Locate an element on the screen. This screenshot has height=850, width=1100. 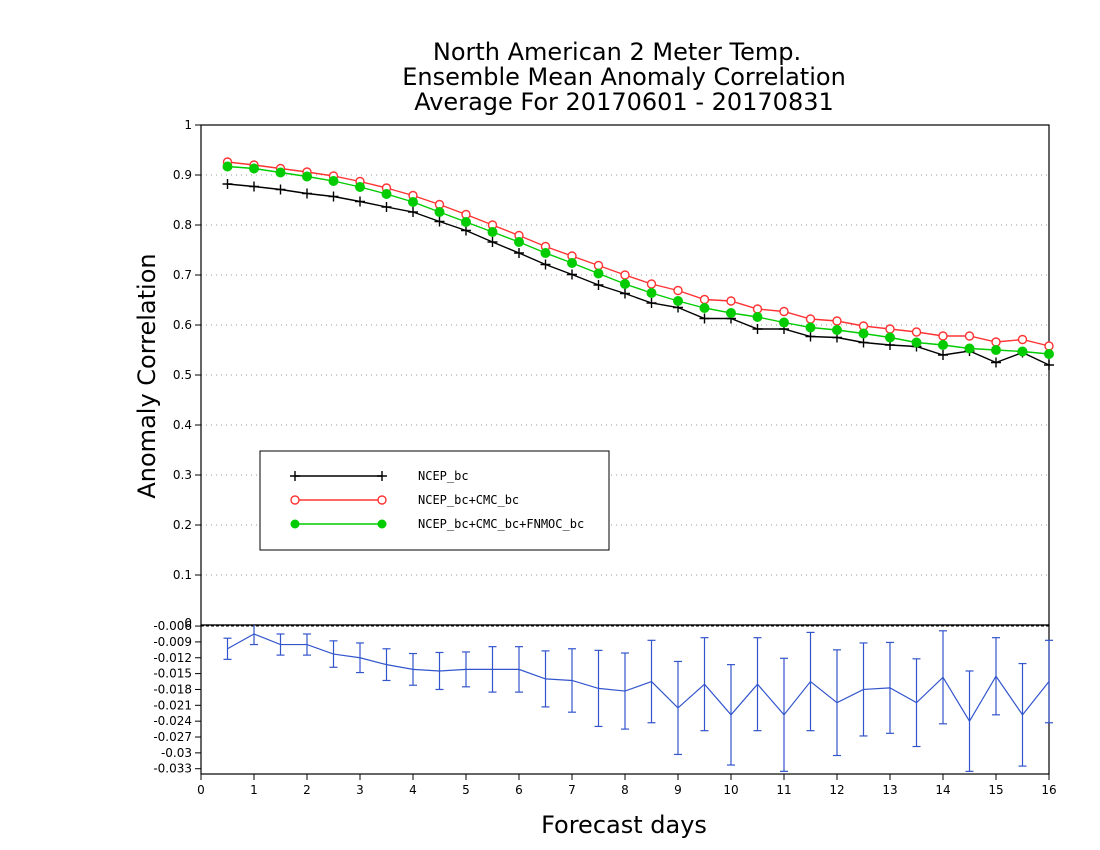
x-tick-label-7: 7 is located at coordinates (572, 790).